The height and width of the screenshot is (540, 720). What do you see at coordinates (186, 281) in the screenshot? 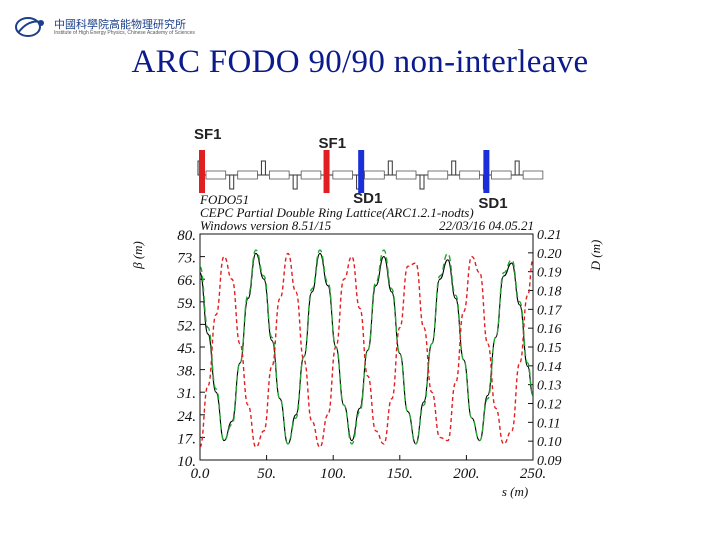
I see `y-tick-label: 66.` at bounding box center [186, 281].